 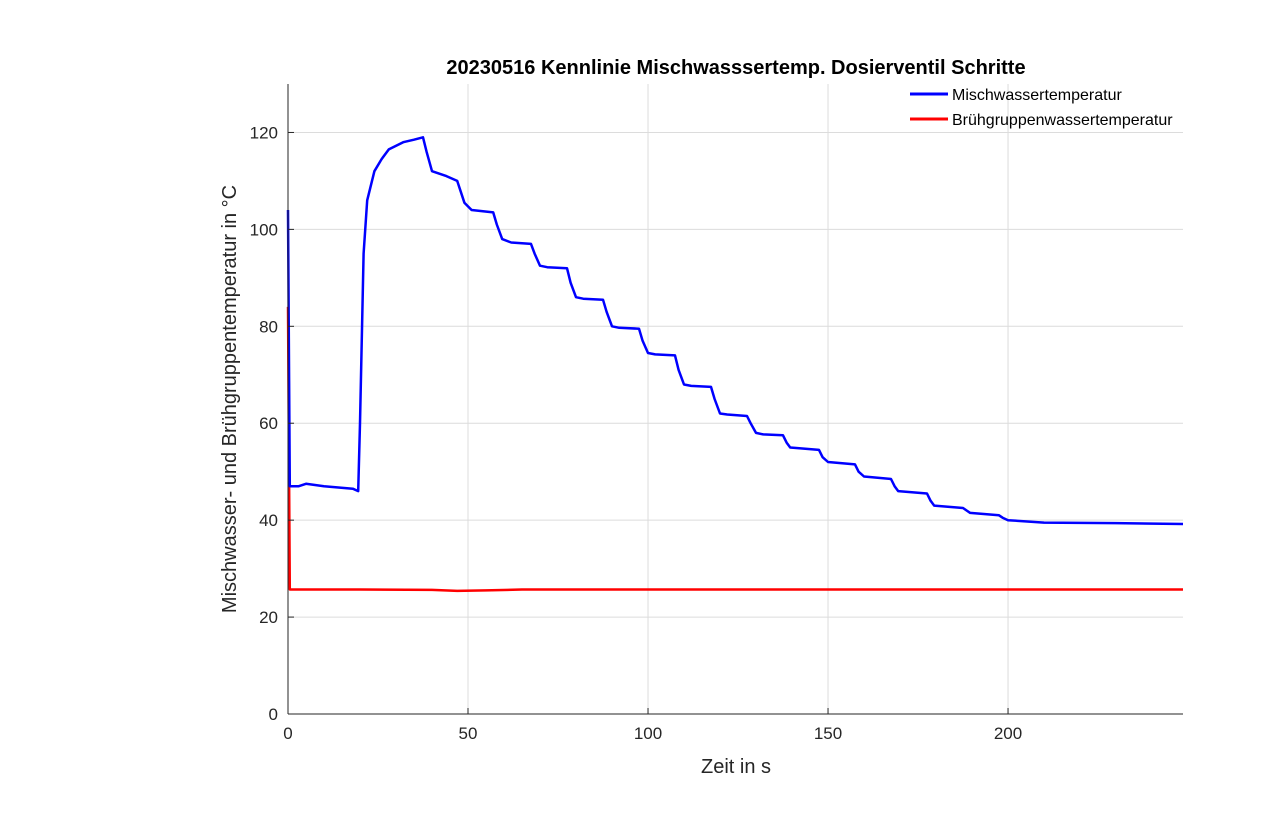 I want to click on y-tick-label: 20, so click(x=268, y=617).